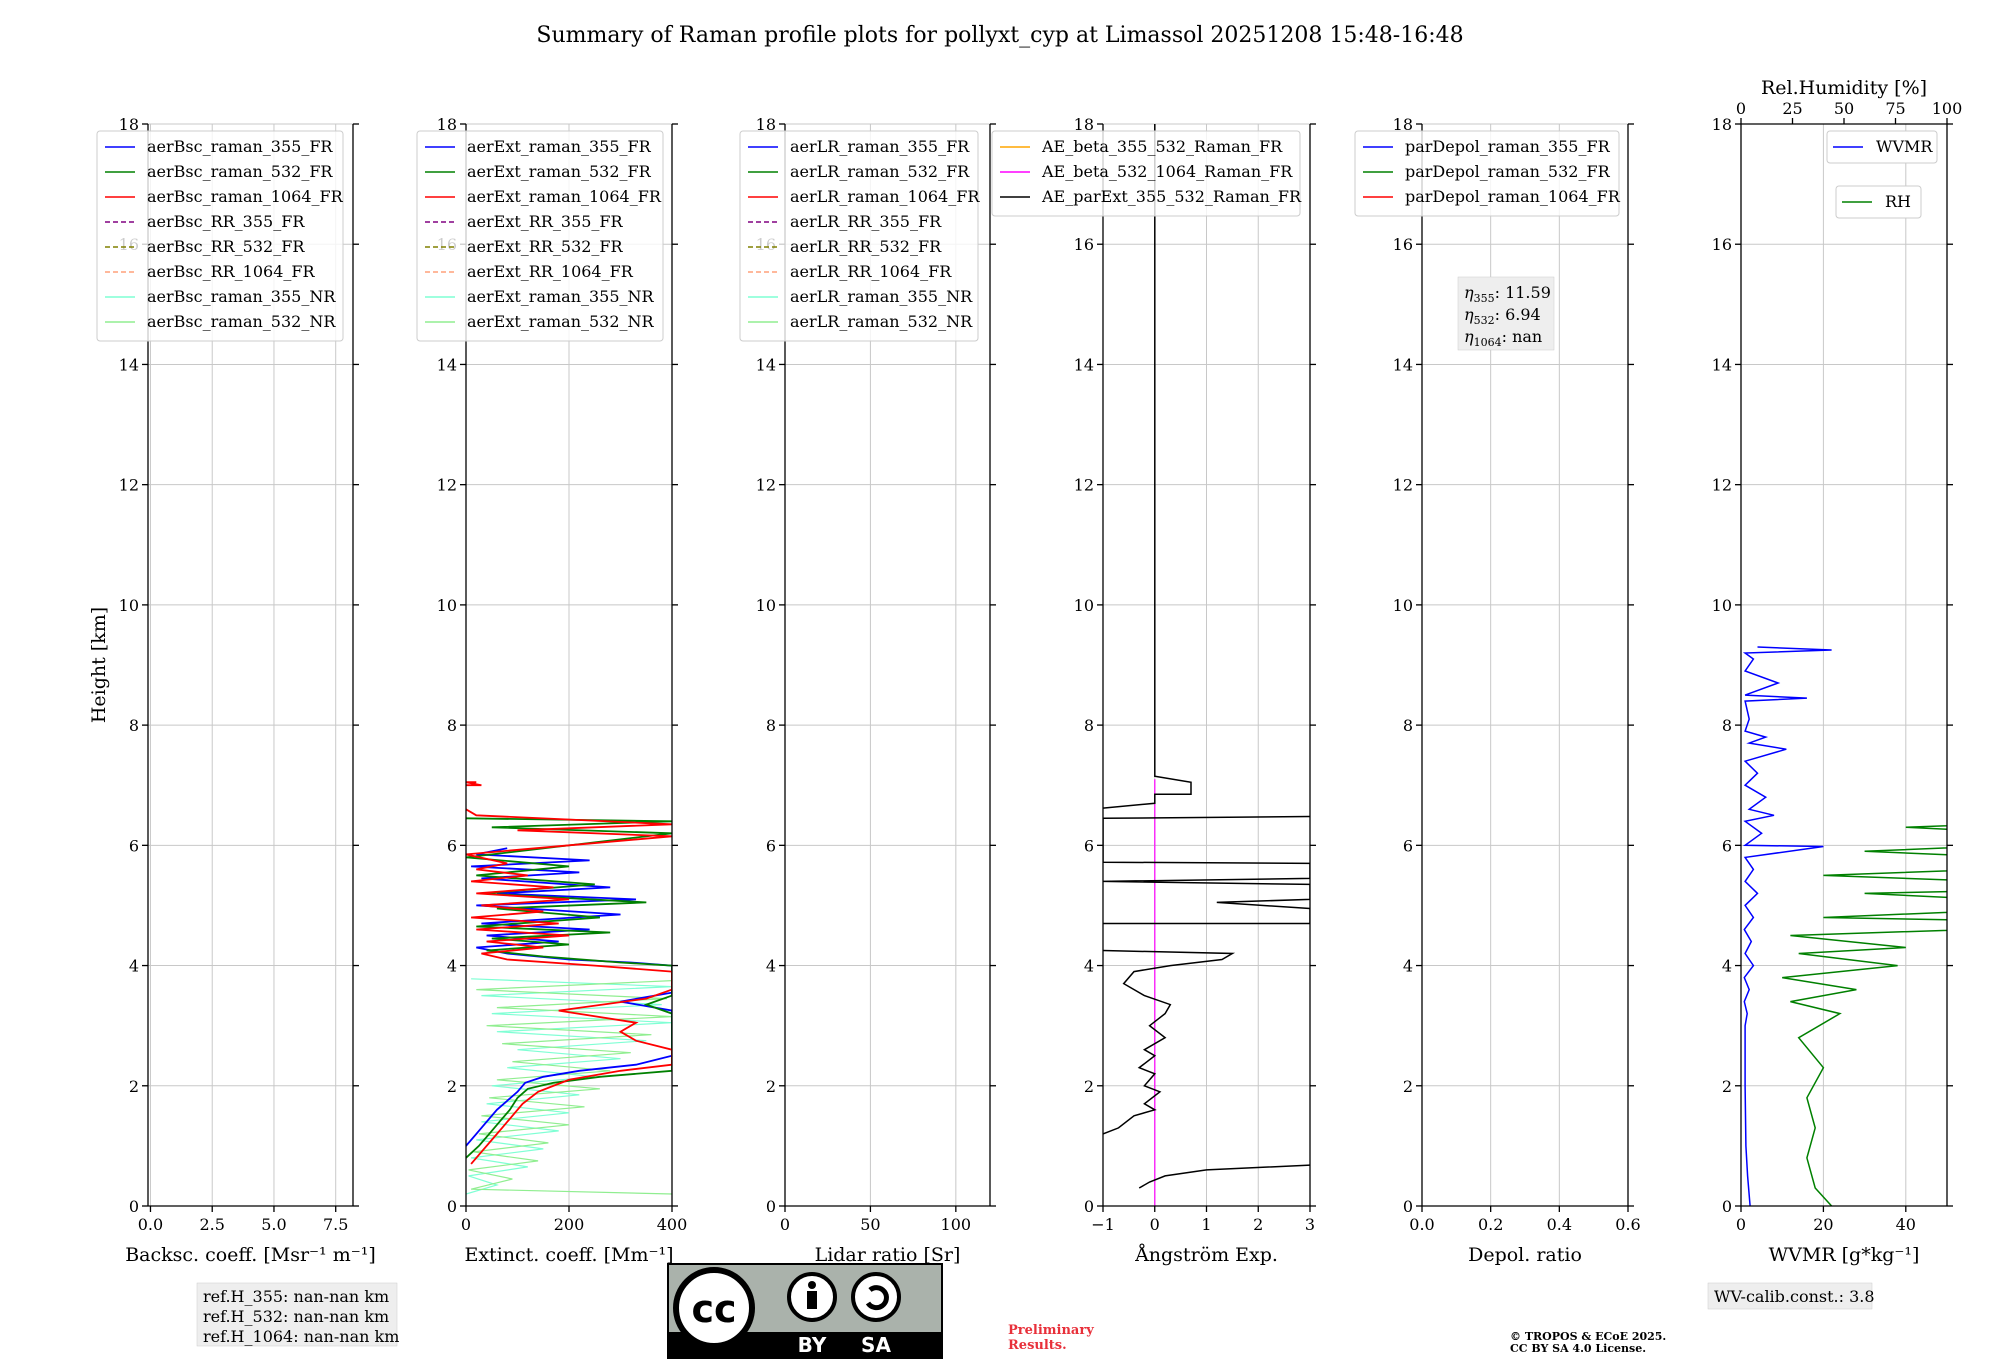 The height and width of the screenshot is (1360, 2000). Describe the element at coordinates (1794, 1296) in the screenshot. I see `wv-calib-text: WV-calib.const.: 3.8` at that location.